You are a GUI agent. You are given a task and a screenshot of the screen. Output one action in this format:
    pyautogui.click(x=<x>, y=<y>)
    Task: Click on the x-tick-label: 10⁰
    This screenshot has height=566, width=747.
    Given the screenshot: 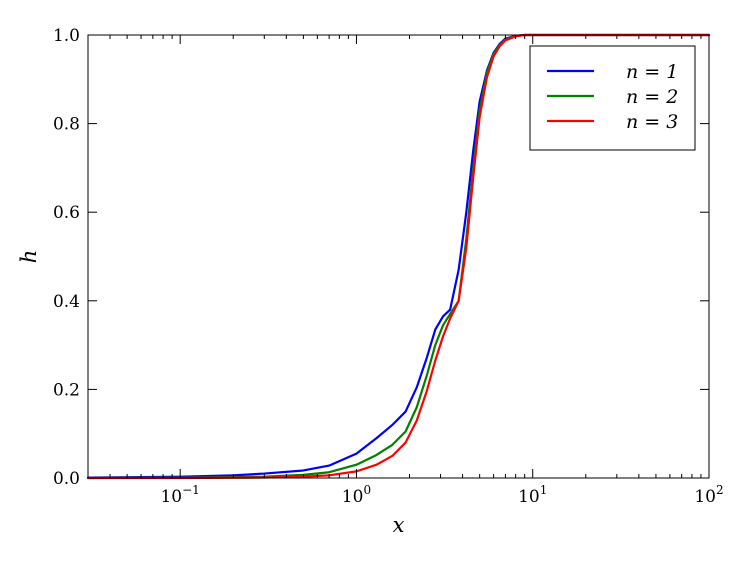 What is the action you would take?
    pyautogui.click(x=356, y=495)
    